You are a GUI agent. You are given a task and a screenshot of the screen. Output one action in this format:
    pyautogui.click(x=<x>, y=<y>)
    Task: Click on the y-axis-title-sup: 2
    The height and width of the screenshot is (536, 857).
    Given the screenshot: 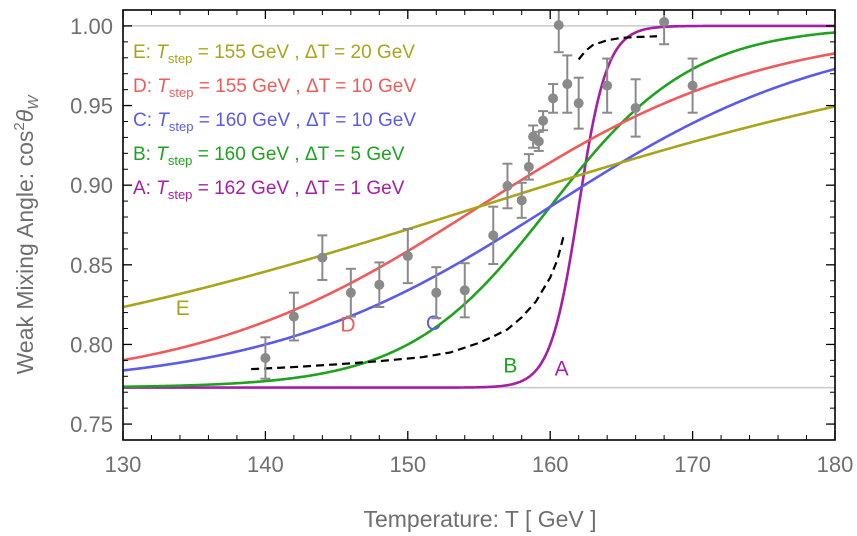 What is the action you would take?
    pyautogui.click(x=19, y=126)
    